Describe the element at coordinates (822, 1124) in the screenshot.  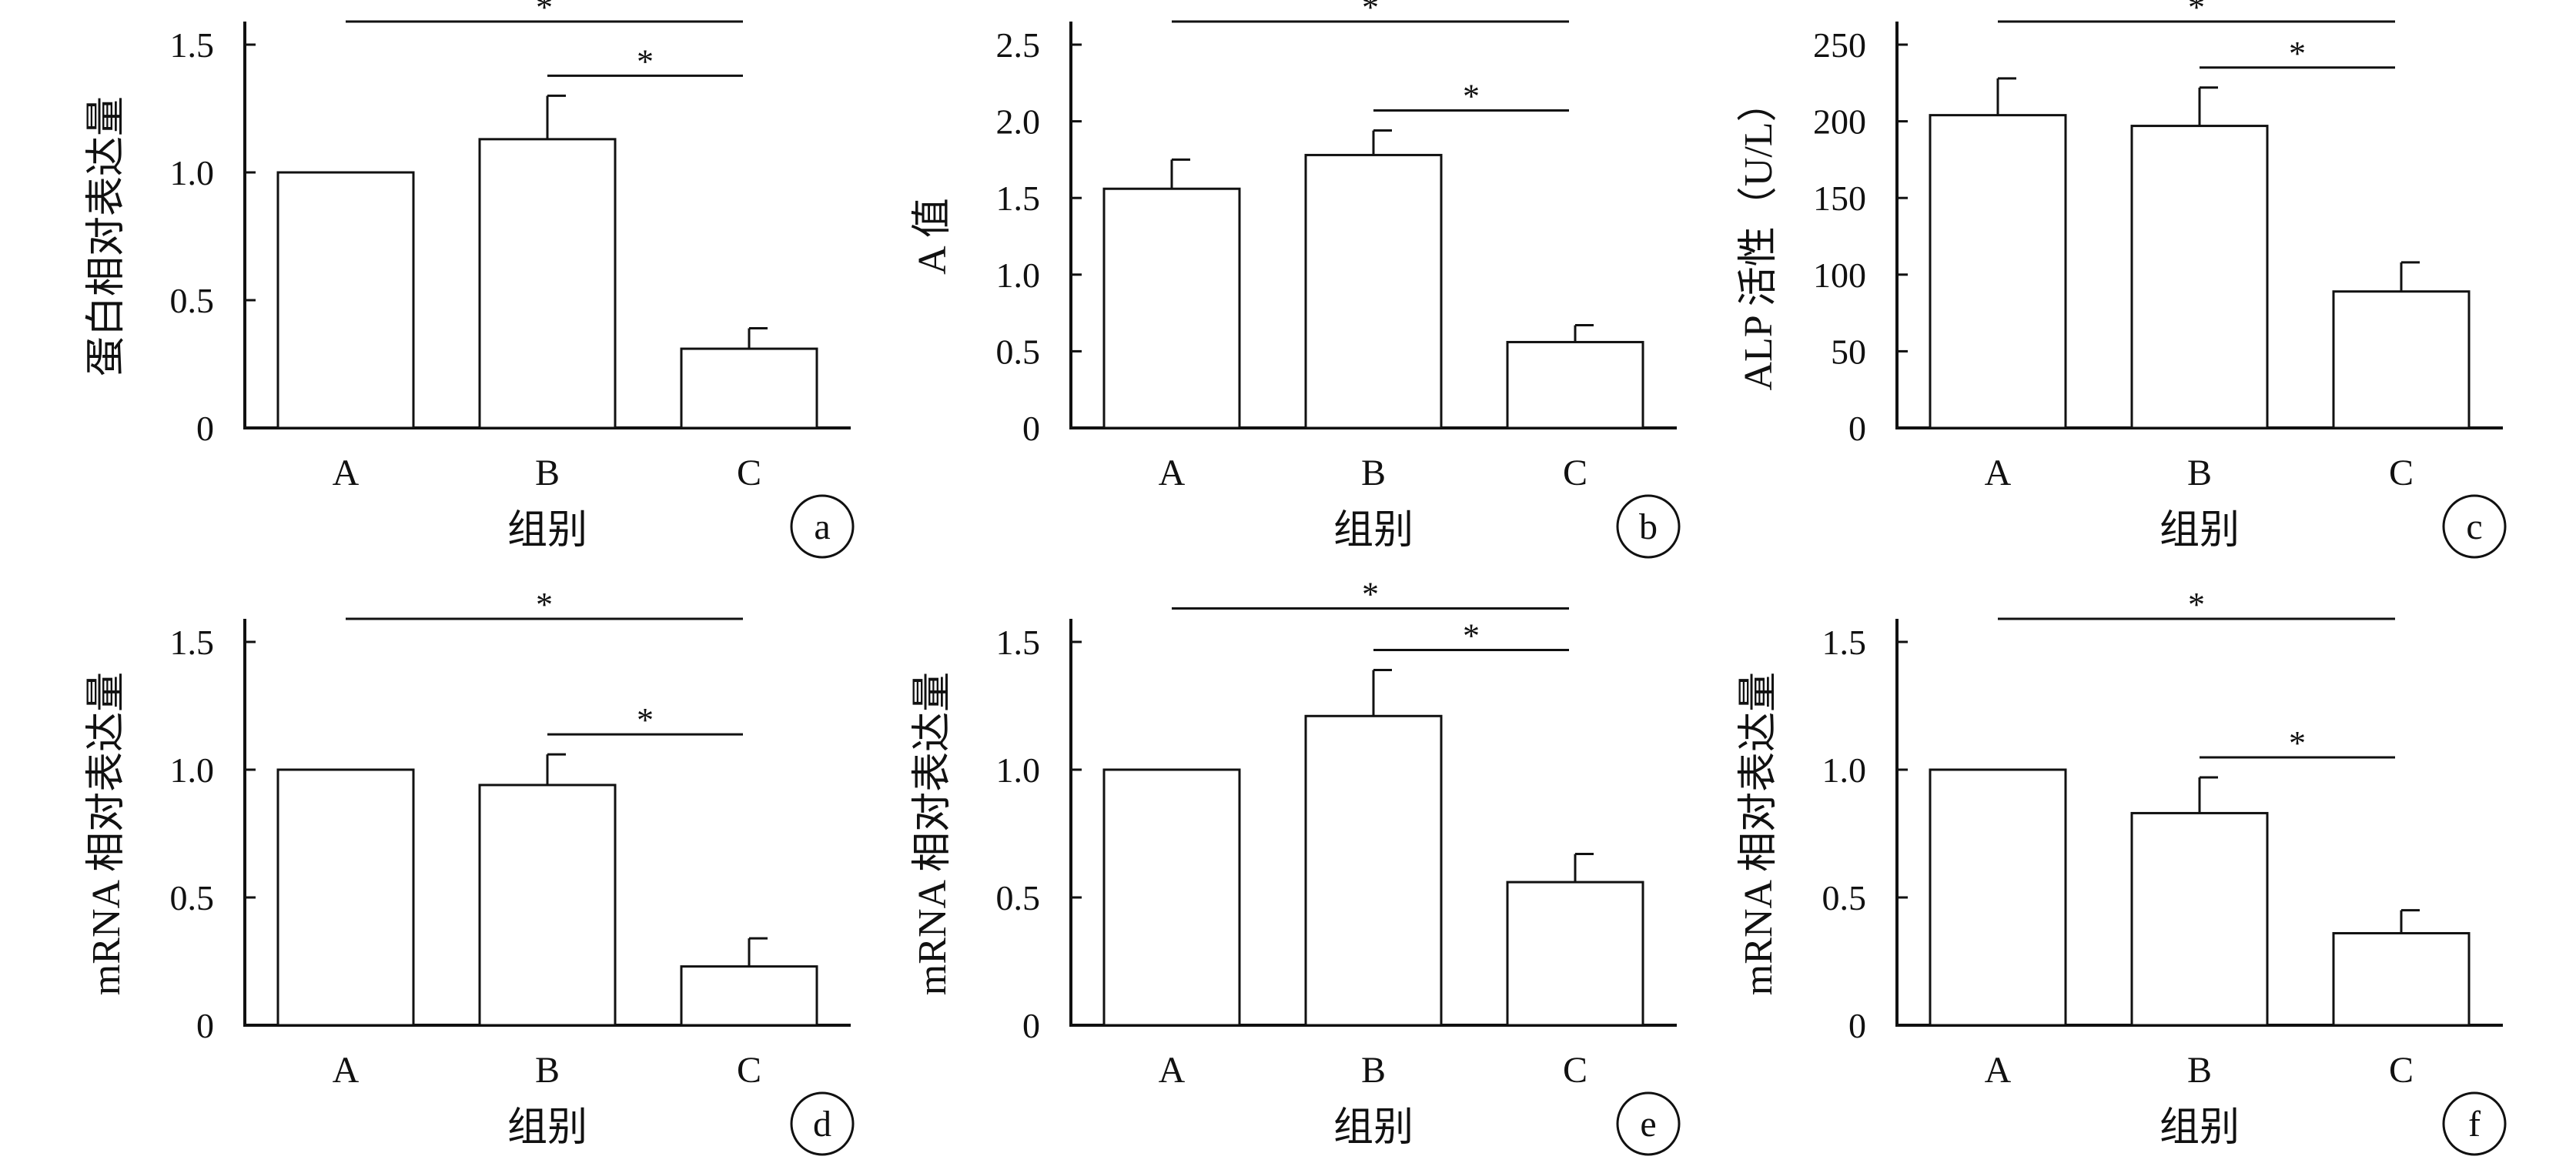
I see `panel-label: d` at that location.